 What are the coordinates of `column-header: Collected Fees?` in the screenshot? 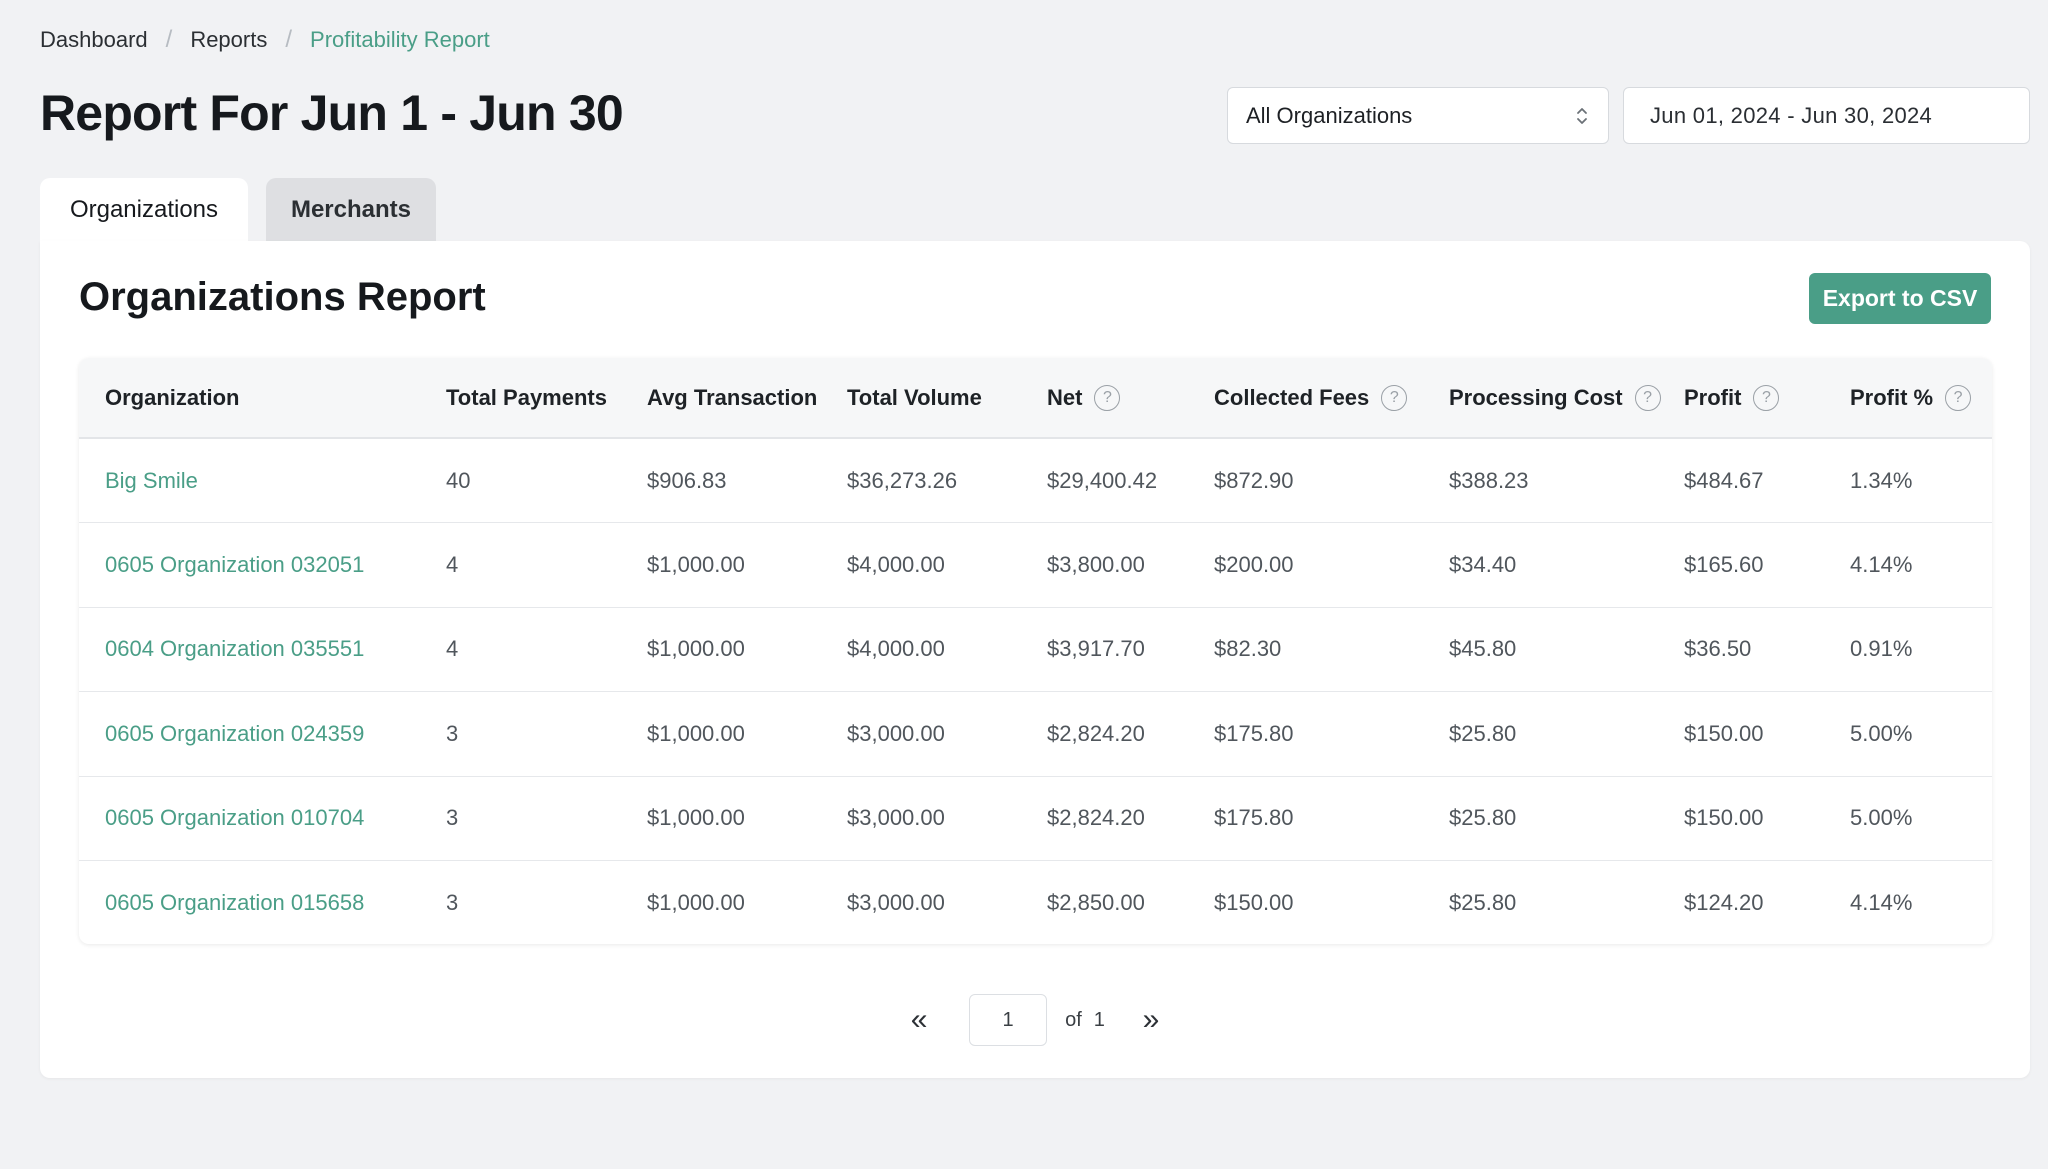 It's located at (1305, 398).